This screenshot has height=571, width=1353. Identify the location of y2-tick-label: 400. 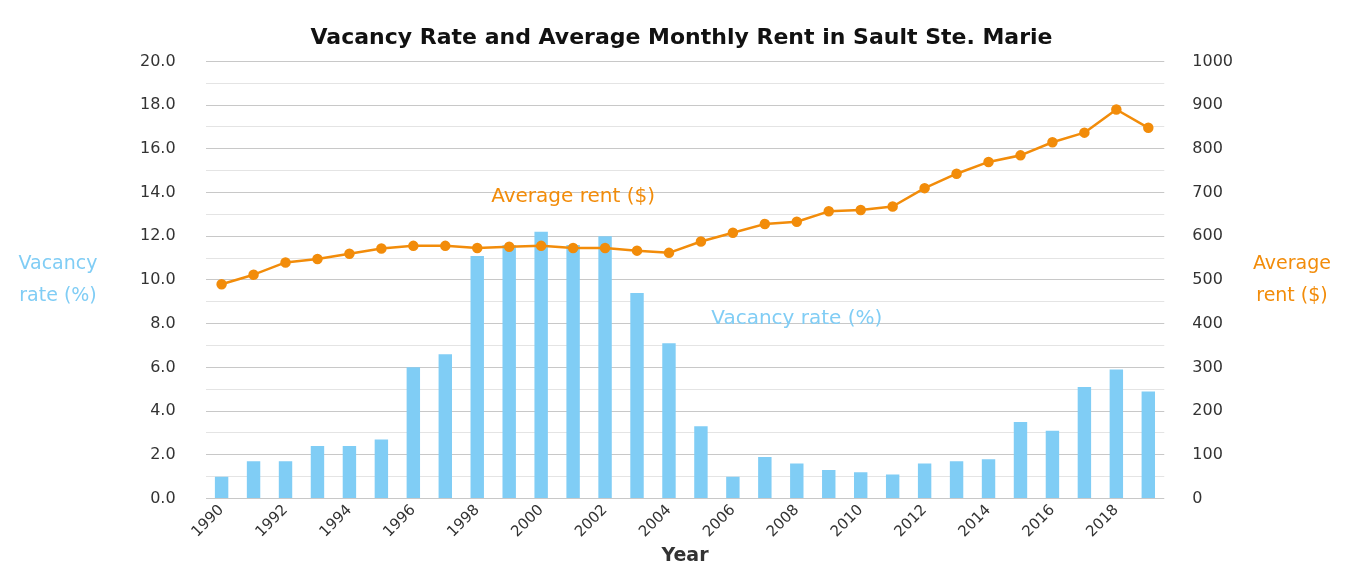
(1207, 322).